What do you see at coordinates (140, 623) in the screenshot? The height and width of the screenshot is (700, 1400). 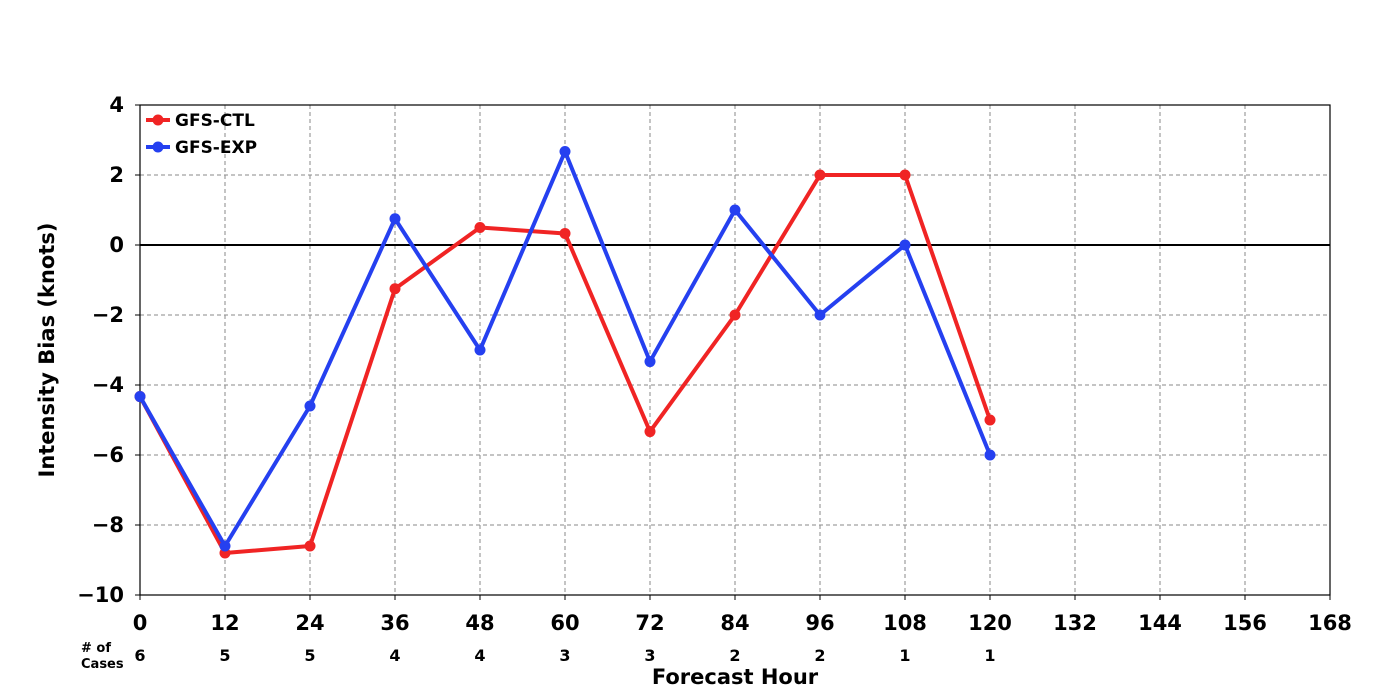 I see `x-tick-label: 0` at bounding box center [140, 623].